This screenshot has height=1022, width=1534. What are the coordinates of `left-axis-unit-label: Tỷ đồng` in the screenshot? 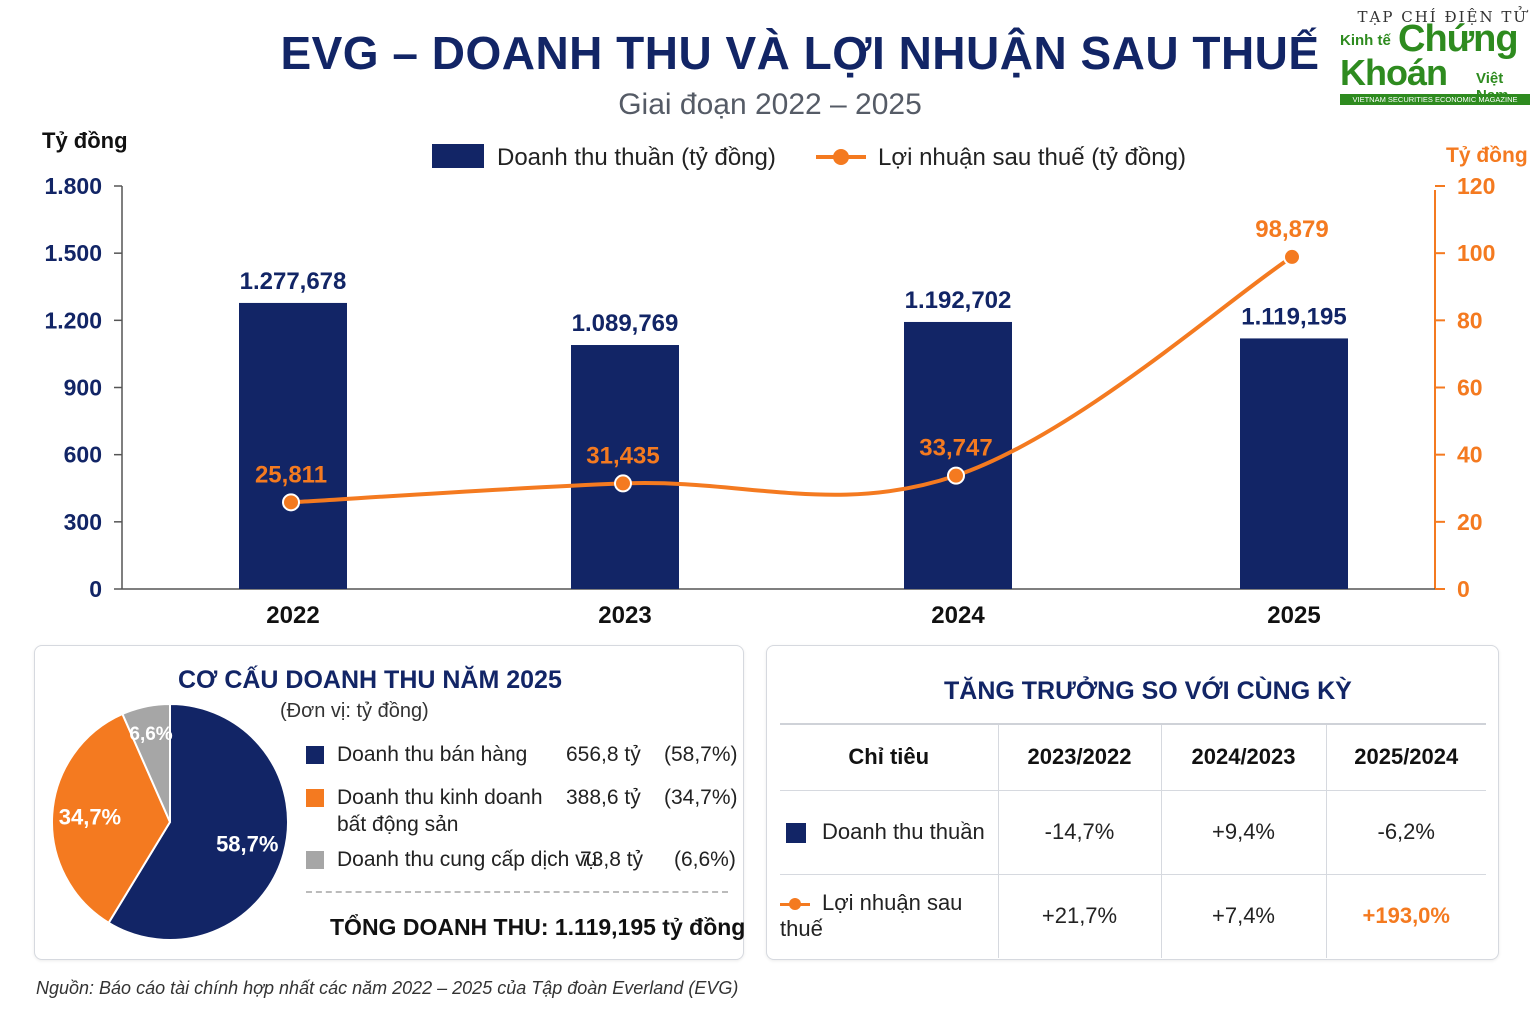 It's located at (85, 140).